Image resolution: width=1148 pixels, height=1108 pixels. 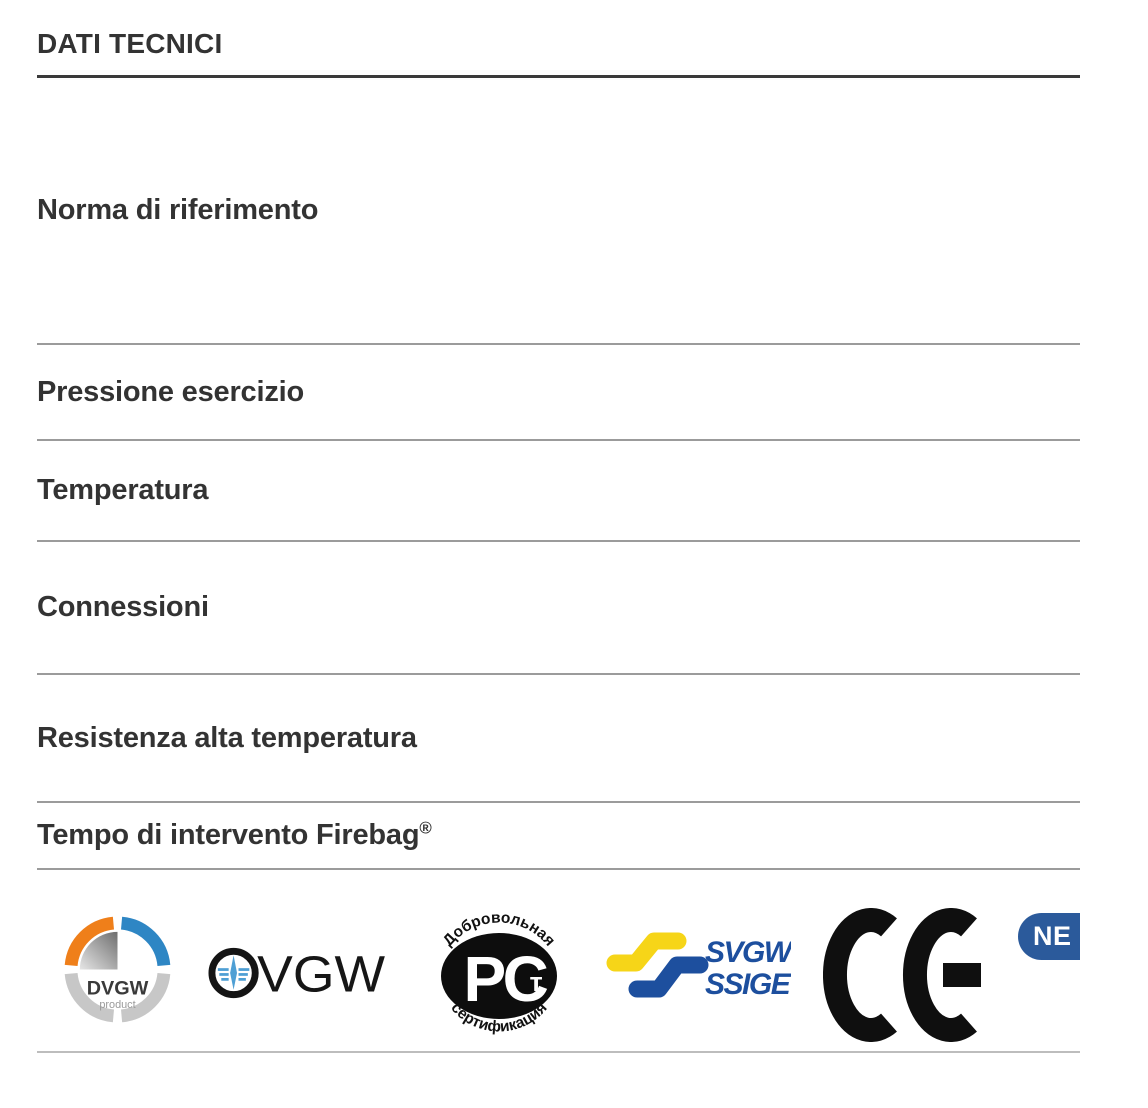 I want to click on spec-row-label: Resistenza alta temperatura, so click(x=227, y=737).